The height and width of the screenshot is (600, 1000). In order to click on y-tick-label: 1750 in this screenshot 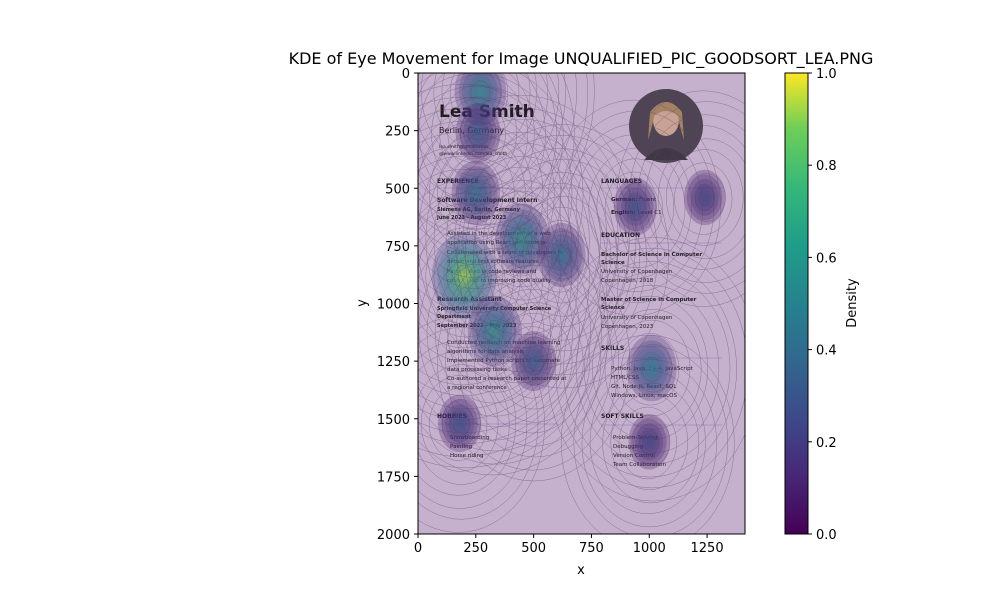, I will do `click(393, 477)`.